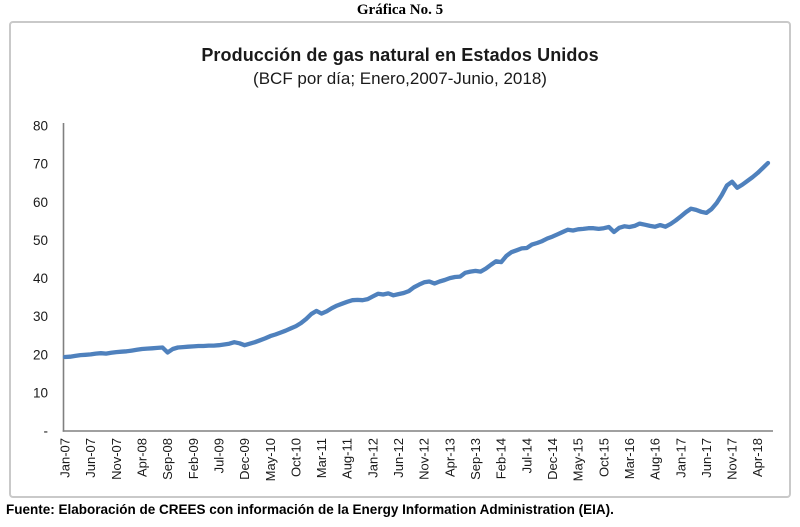 Image resolution: width=800 pixels, height=527 pixels. Describe the element at coordinates (398, 458) in the screenshot. I see `x-tick-label: Jun-12` at that location.